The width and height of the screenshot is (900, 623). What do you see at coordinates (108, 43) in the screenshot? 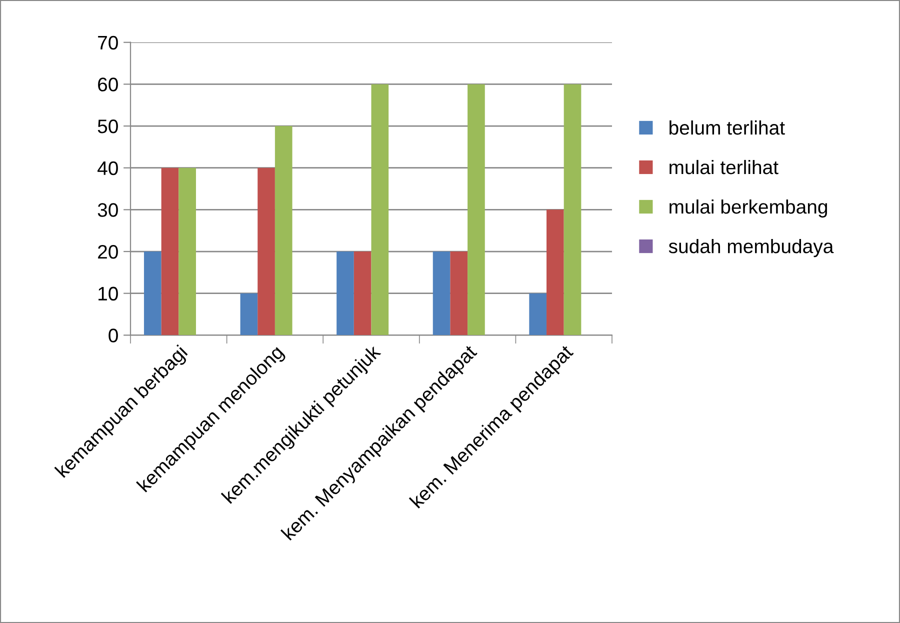
I see `y-tick-label: 70` at bounding box center [108, 43].